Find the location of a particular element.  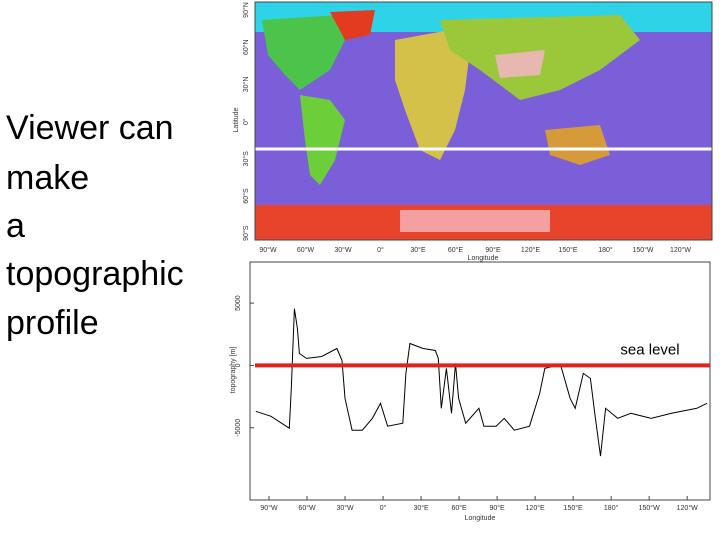

x-axis-label: Longitude is located at coordinates (480, 518).